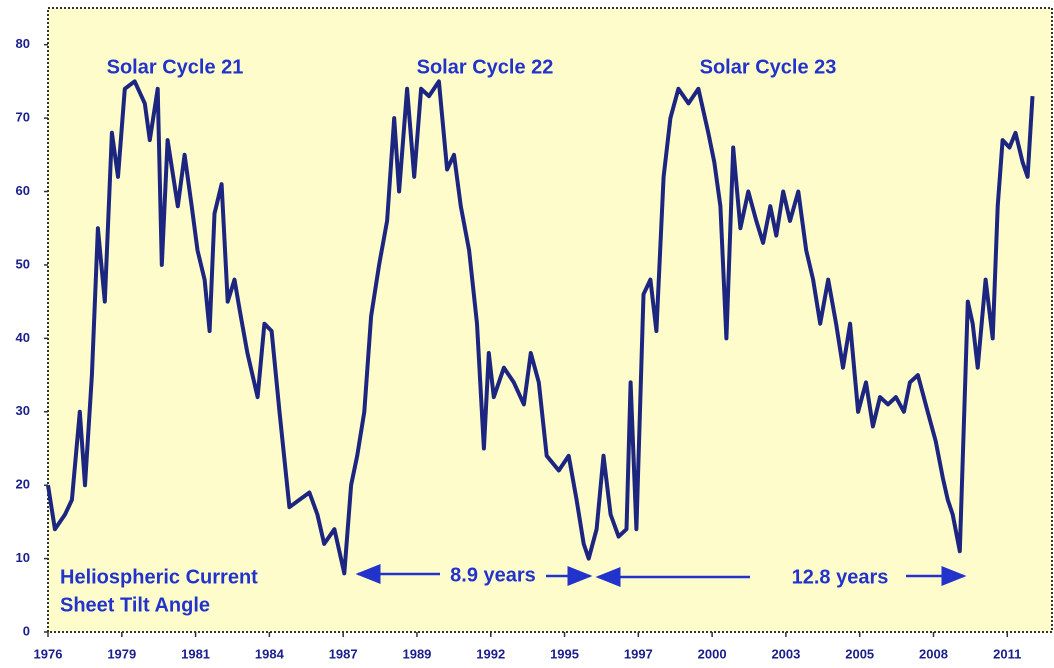 The image size is (1054, 668). Describe the element at coordinates (23, 263) in the screenshot. I see `y-tick-label: 50` at that location.